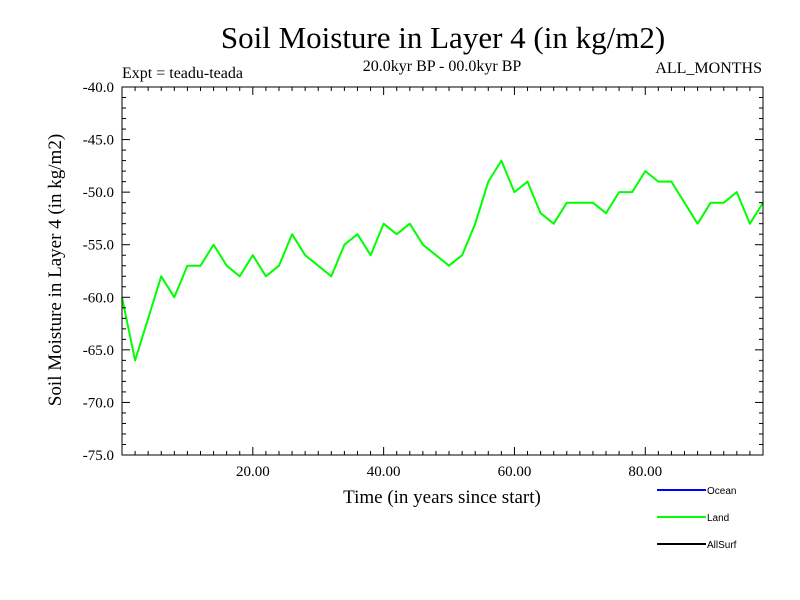 Image resolution: width=800 pixels, height=600 pixels. I want to click on x-tick-label: 60.00, so click(515, 472).